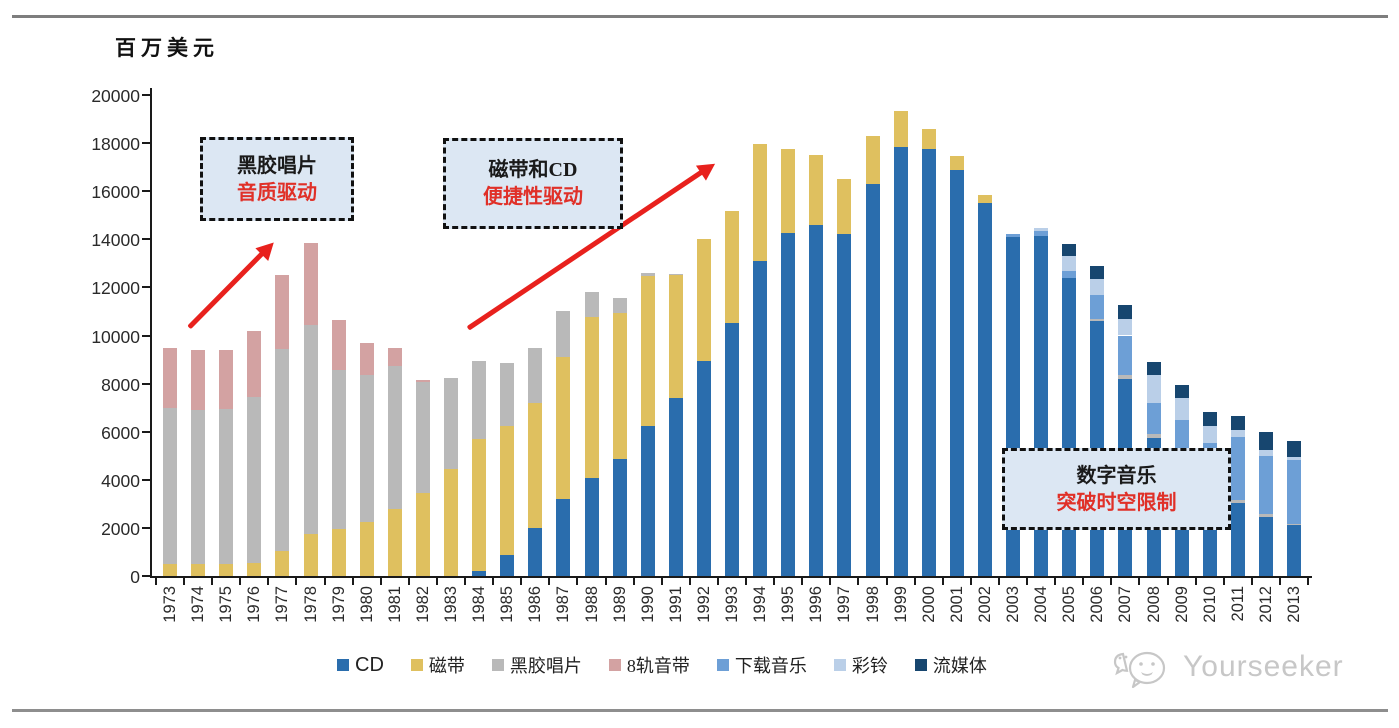 The image size is (1399, 728). I want to click on bar-segment-1984-黑胶唱片, so click(479, 399).